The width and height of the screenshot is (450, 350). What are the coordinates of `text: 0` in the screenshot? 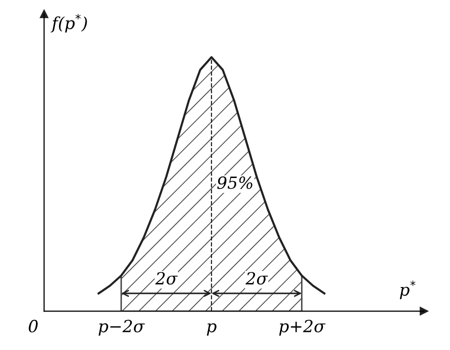 It's located at (33, 326).